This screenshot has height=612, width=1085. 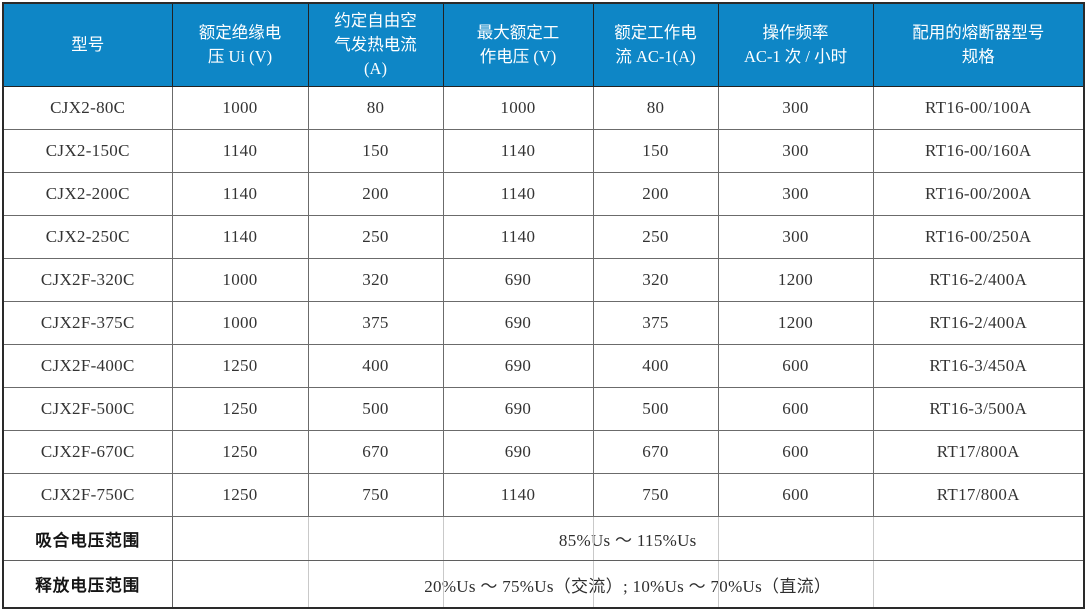 I want to click on release-voltage-value: 20%Us ～ 75%Us（交流）; 10%Us ～ 70%Us（直流）, so click(x=628, y=586).